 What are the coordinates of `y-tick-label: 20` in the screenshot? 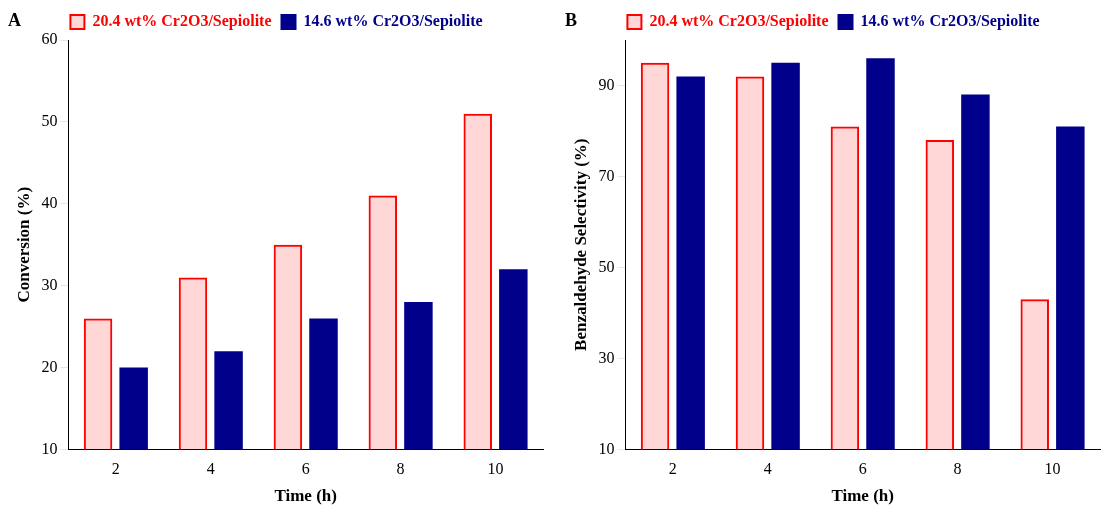 It's located at (49, 366).